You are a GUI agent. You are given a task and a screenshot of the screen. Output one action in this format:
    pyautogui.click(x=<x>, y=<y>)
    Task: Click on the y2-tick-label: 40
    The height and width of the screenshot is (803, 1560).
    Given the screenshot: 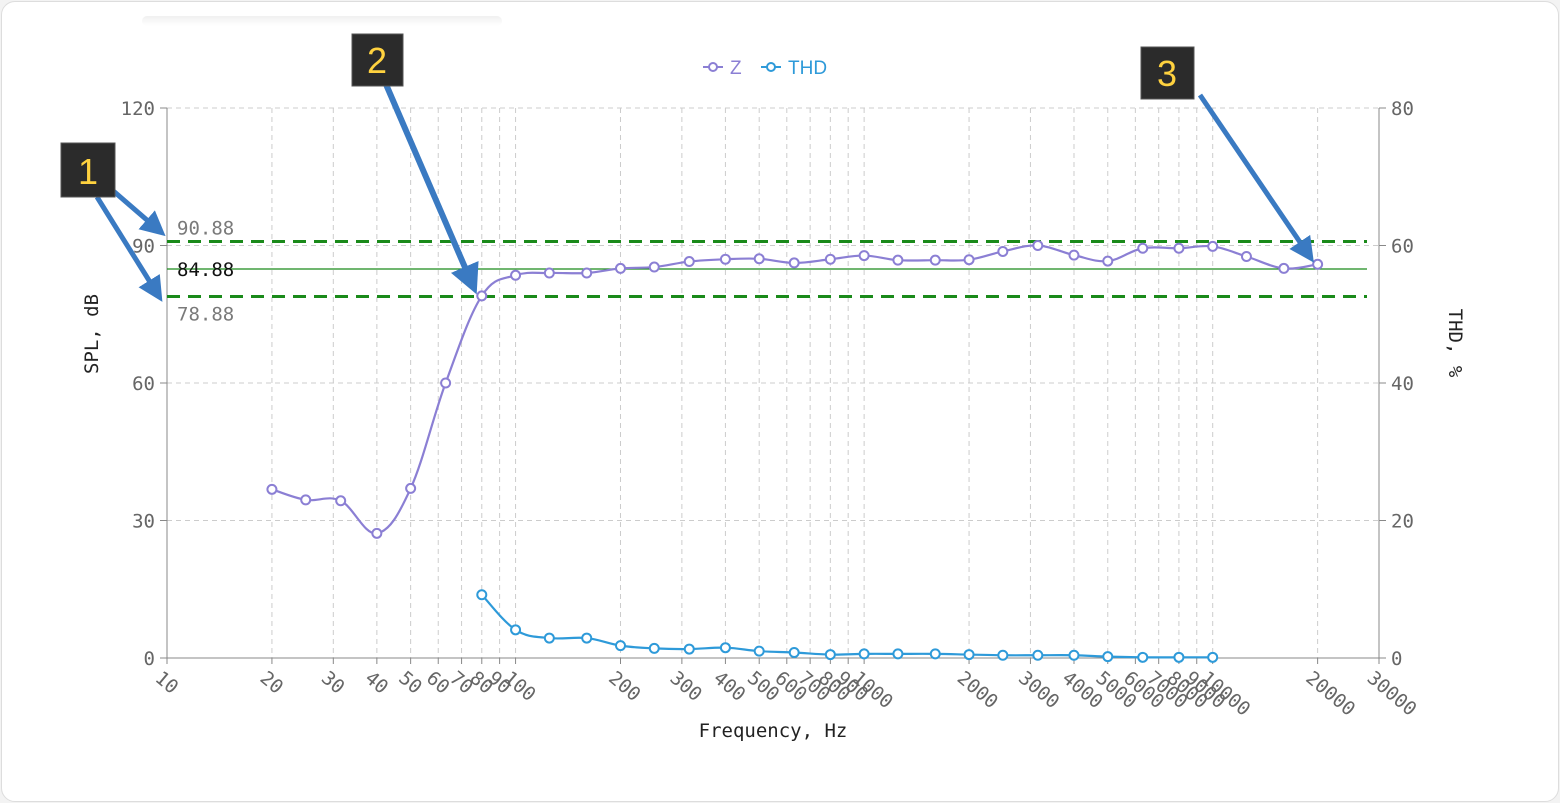 What is the action you would take?
    pyautogui.click(x=1402, y=384)
    